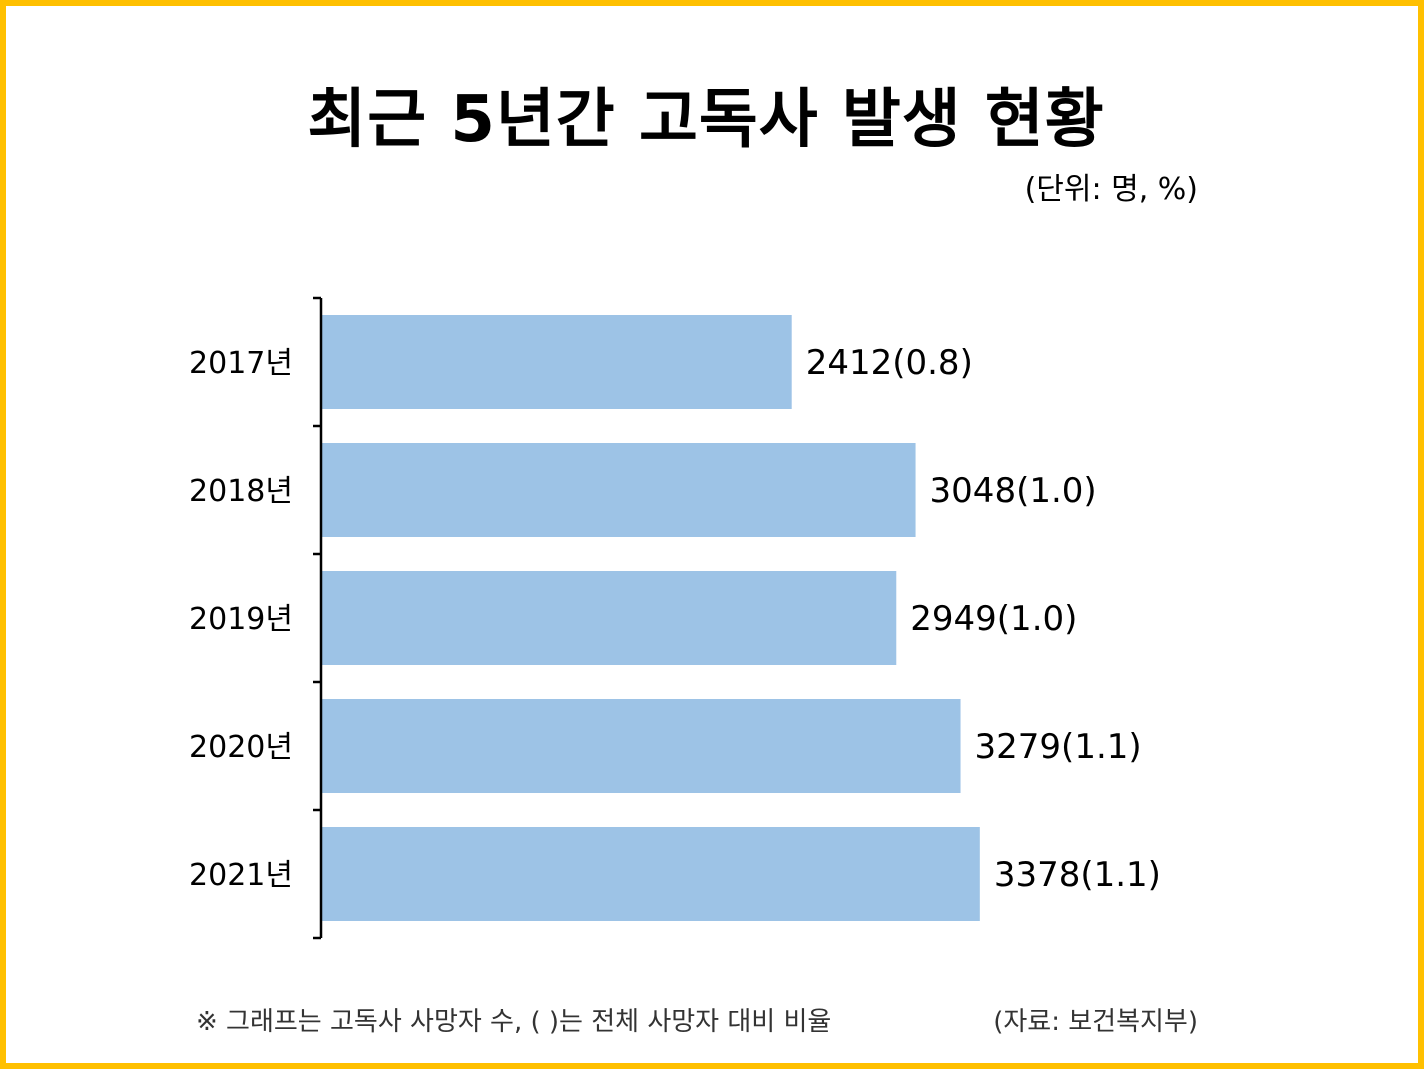  I want to click on unit-label: (단위: 명, %), so click(1111, 189).